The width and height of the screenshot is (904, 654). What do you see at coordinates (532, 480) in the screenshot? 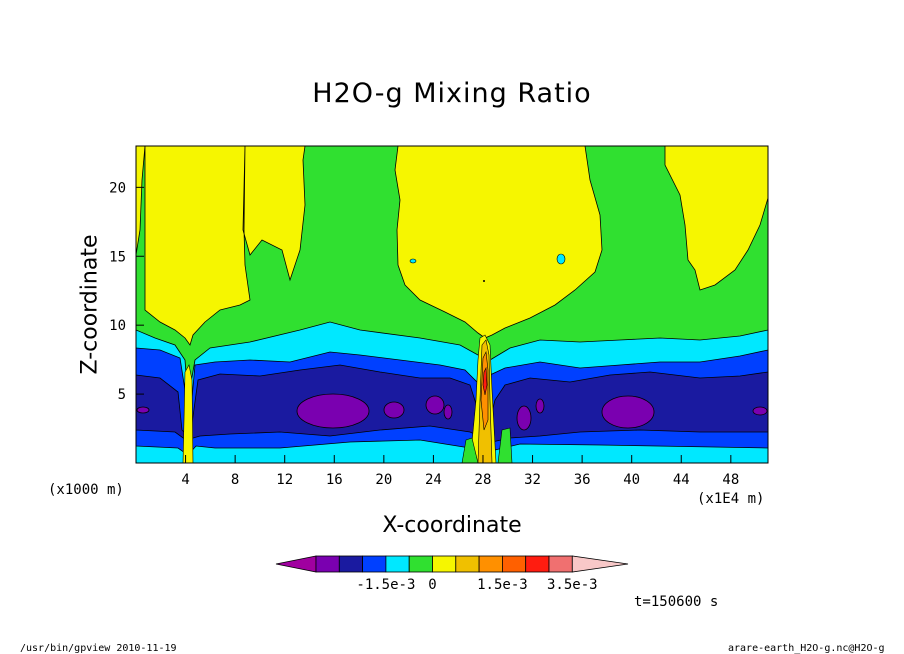
I see `x-tick-label: 32` at bounding box center [532, 480].